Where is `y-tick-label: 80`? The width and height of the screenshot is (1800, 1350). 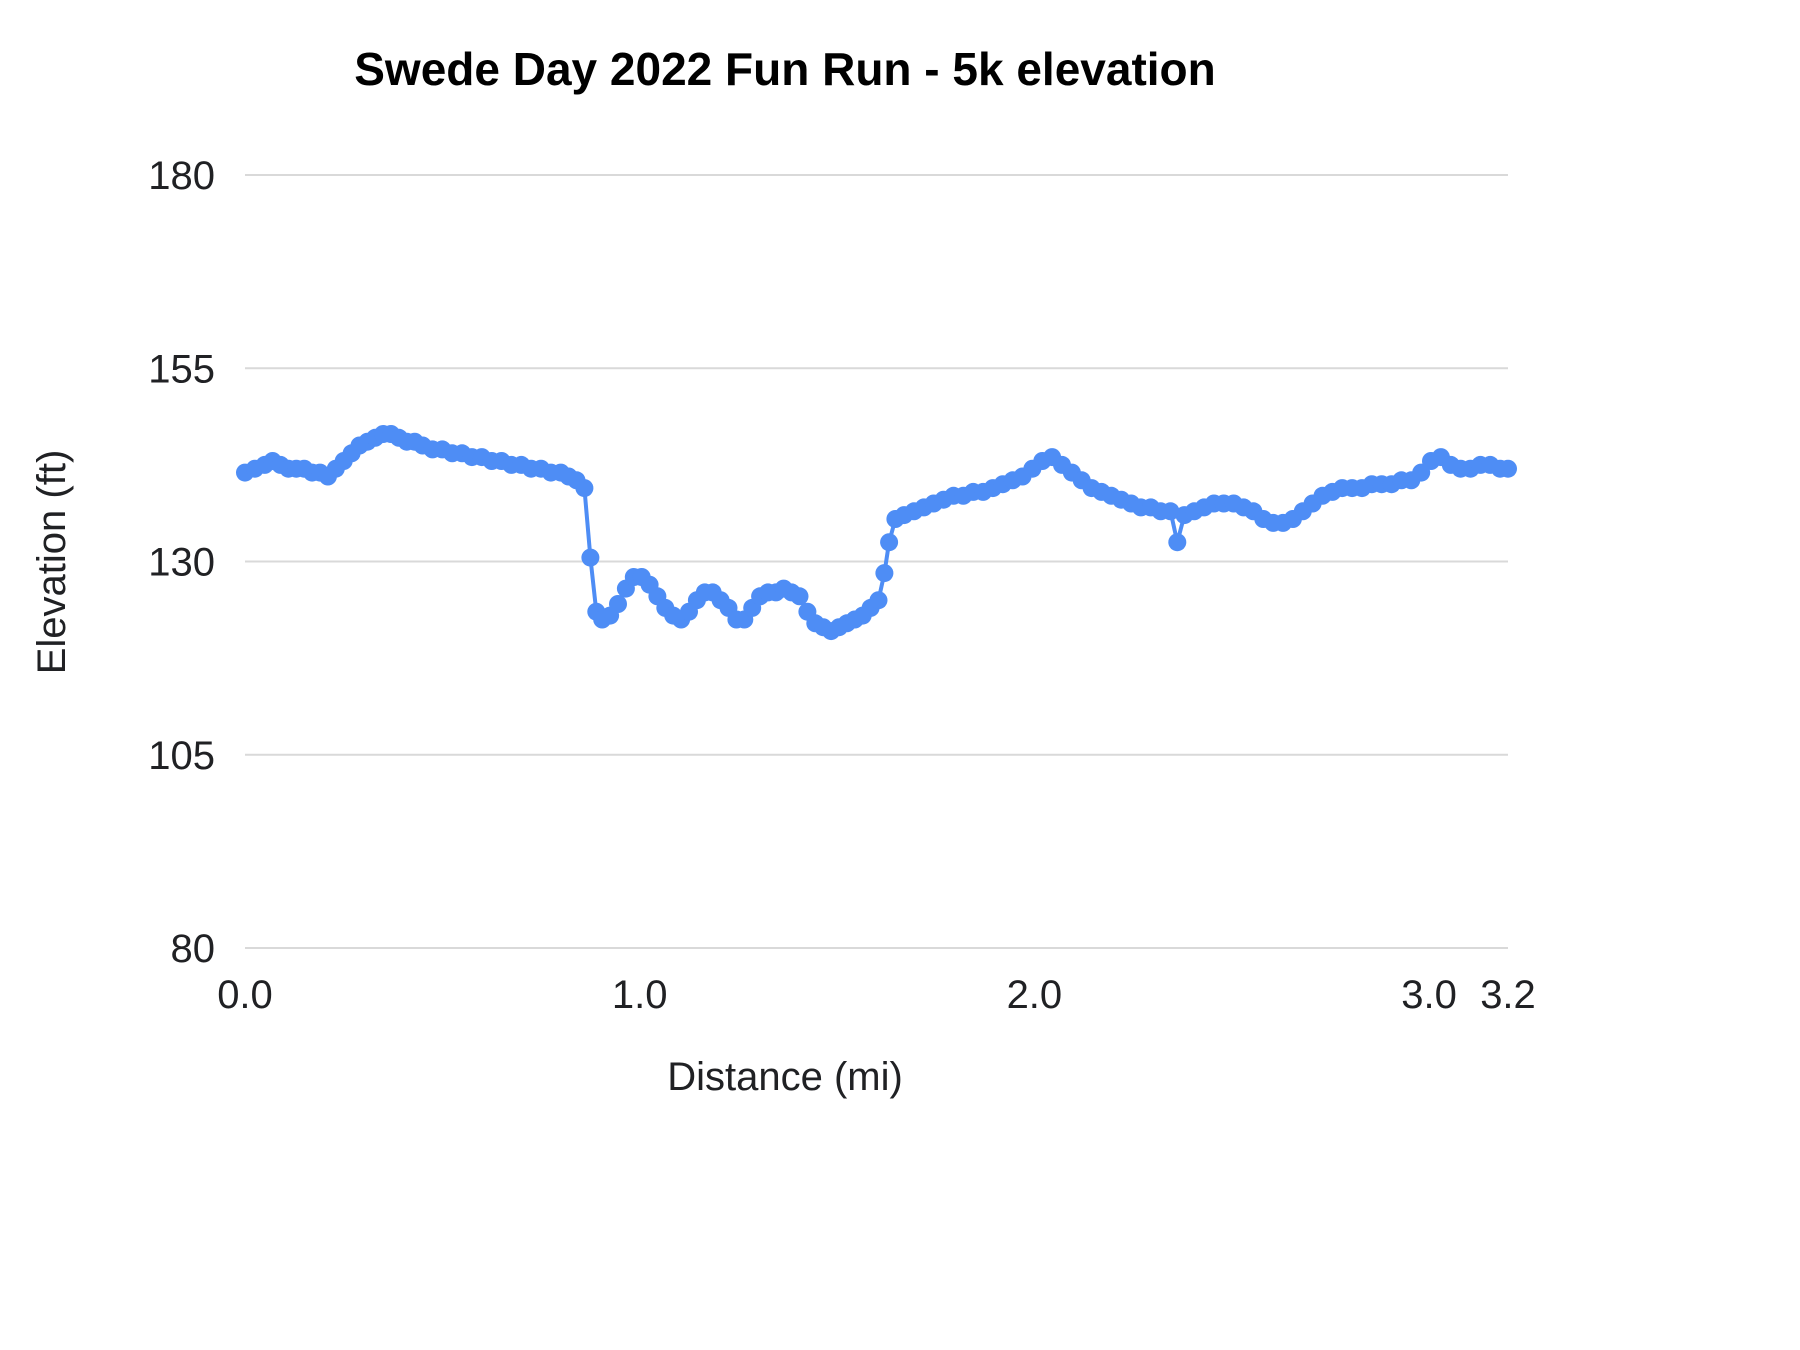
y-tick-label: 80 is located at coordinates (193, 949).